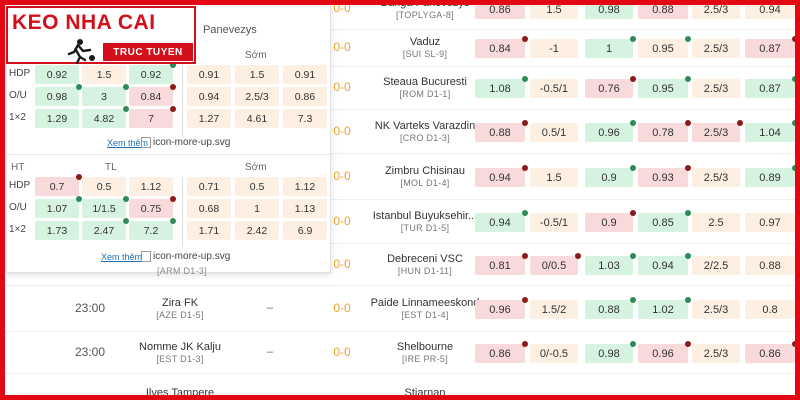 This screenshot has height=400, width=800. Describe the element at coordinates (716, 222) in the screenshot. I see `odds-cell: 2.5` at that location.